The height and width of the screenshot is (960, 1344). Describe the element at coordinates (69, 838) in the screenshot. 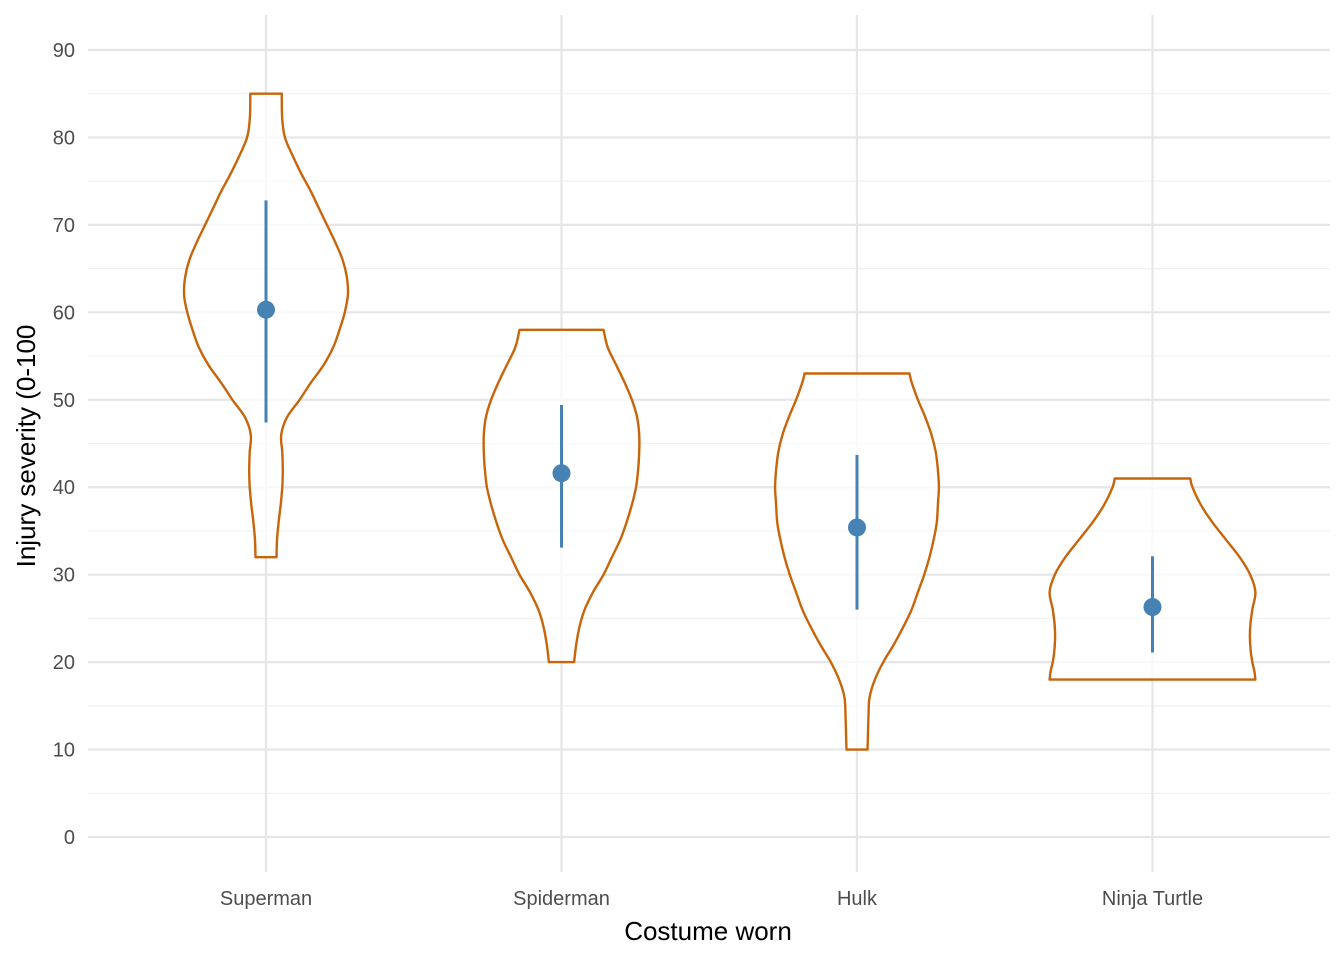

I see `y-tick-label: 0` at that location.